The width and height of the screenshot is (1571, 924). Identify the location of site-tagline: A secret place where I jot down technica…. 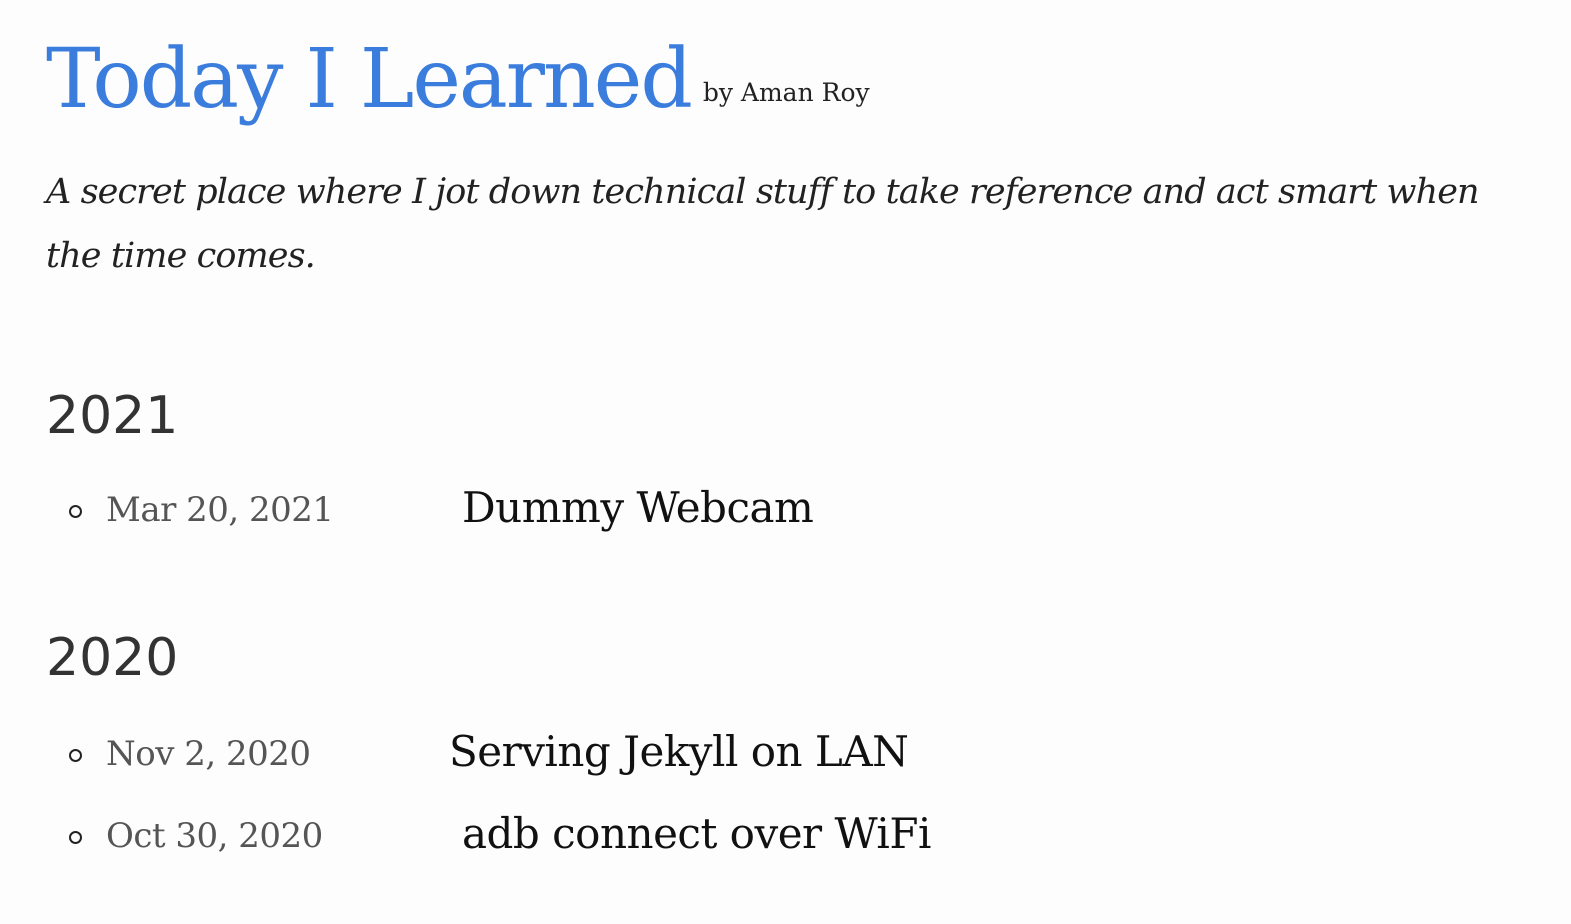
(763, 224).